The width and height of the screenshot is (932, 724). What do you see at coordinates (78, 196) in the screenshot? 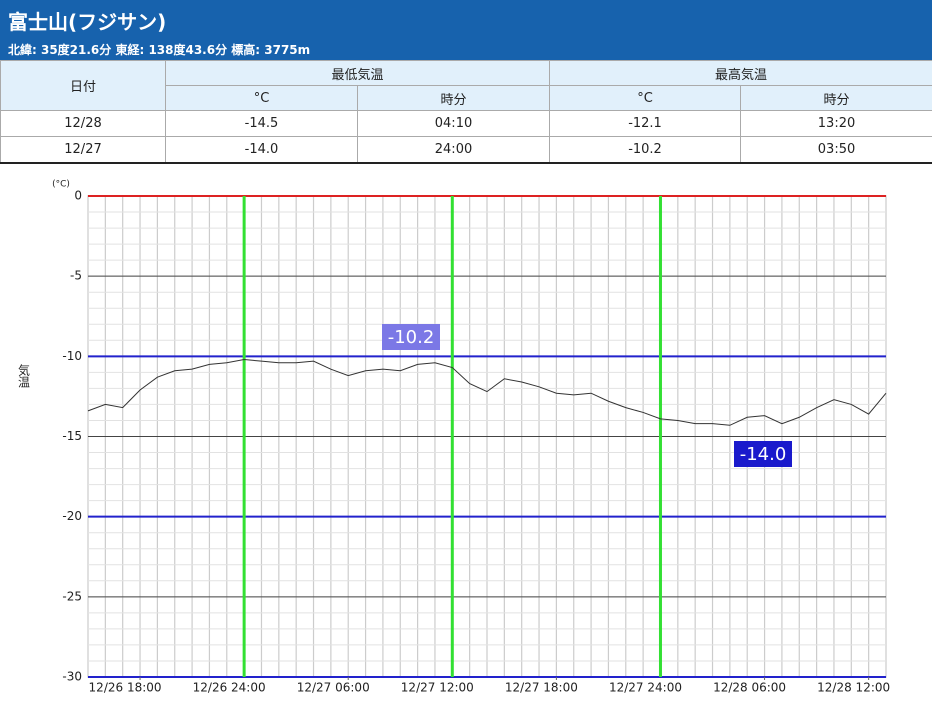
I see `y-tick-label: 0` at bounding box center [78, 196].